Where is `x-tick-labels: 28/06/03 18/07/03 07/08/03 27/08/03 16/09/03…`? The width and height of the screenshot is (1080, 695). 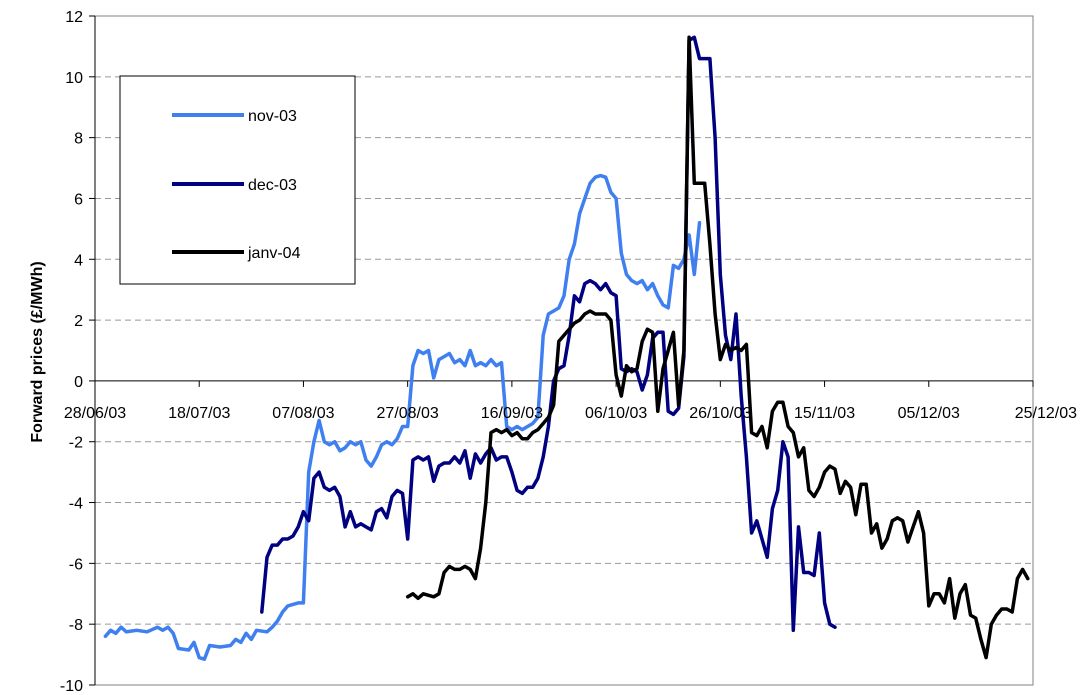
x-tick-labels: 28/06/03 18/07/03 07/08/03 27/08/03 16/09/03… is located at coordinates (570, 413).